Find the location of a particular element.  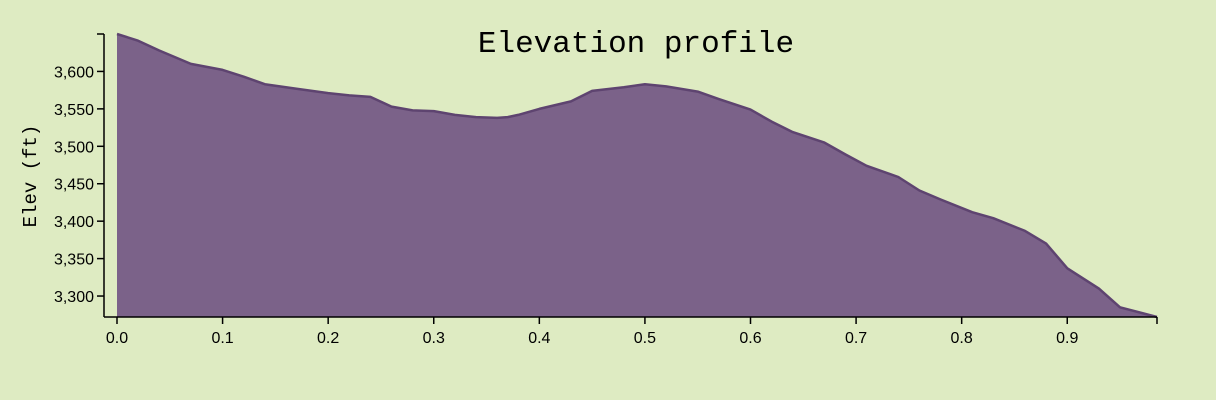

y-tick-label: 3,600 is located at coordinates (74, 72).